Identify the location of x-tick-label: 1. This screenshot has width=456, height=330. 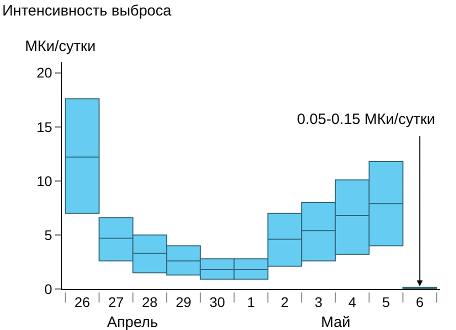
(251, 302).